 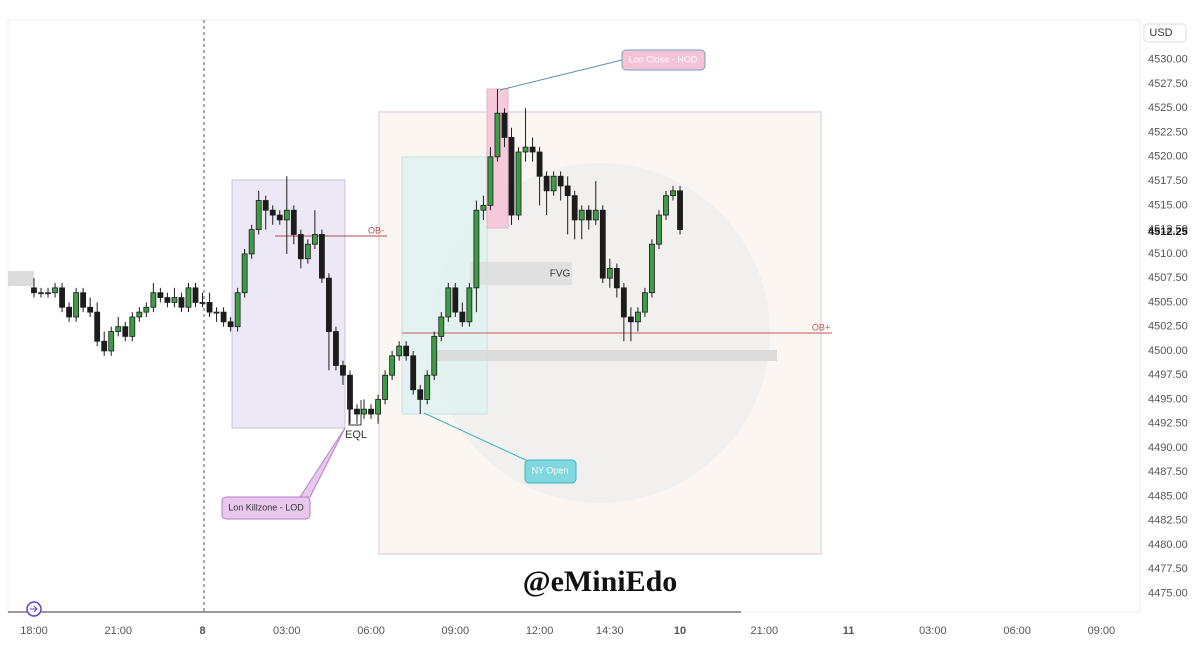 What do you see at coordinates (1168, 157) in the screenshot?
I see `y-tick-label: 4520.00` at bounding box center [1168, 157].